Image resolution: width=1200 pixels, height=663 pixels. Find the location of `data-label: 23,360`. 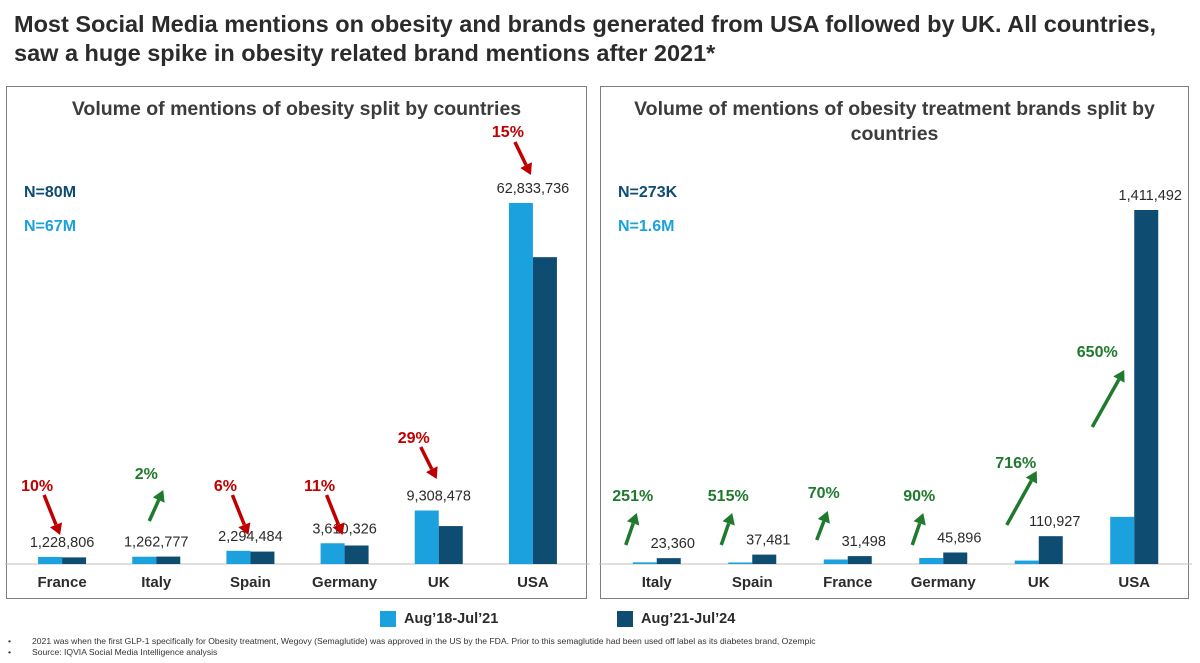

data-label: 23,360 is located at coordinates (673, 544).